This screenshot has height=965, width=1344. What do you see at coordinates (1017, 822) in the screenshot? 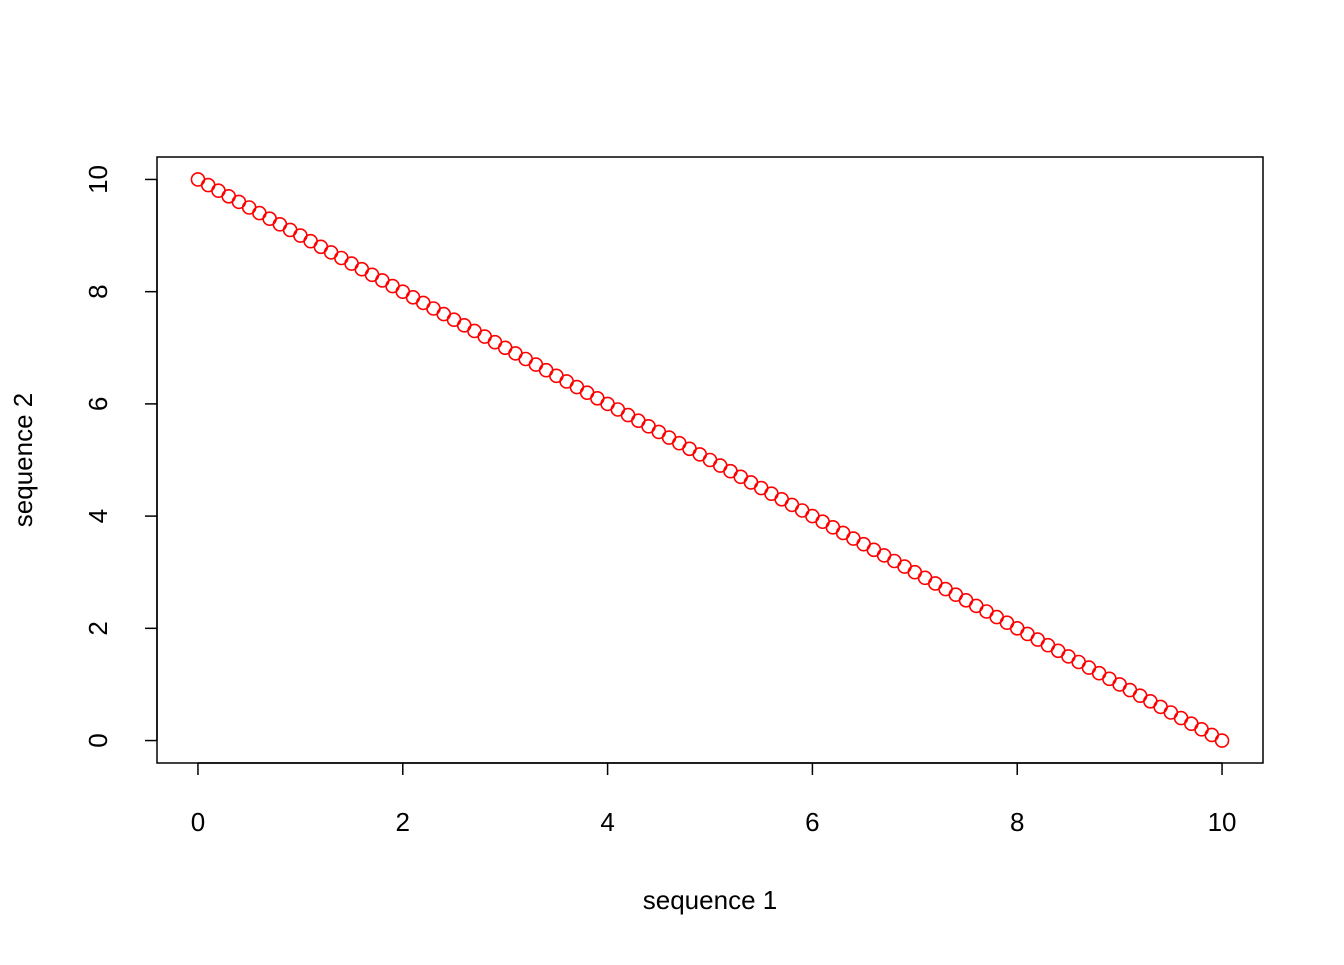
I see `x-tick-label: 8` at bounding box center [1017, 822].